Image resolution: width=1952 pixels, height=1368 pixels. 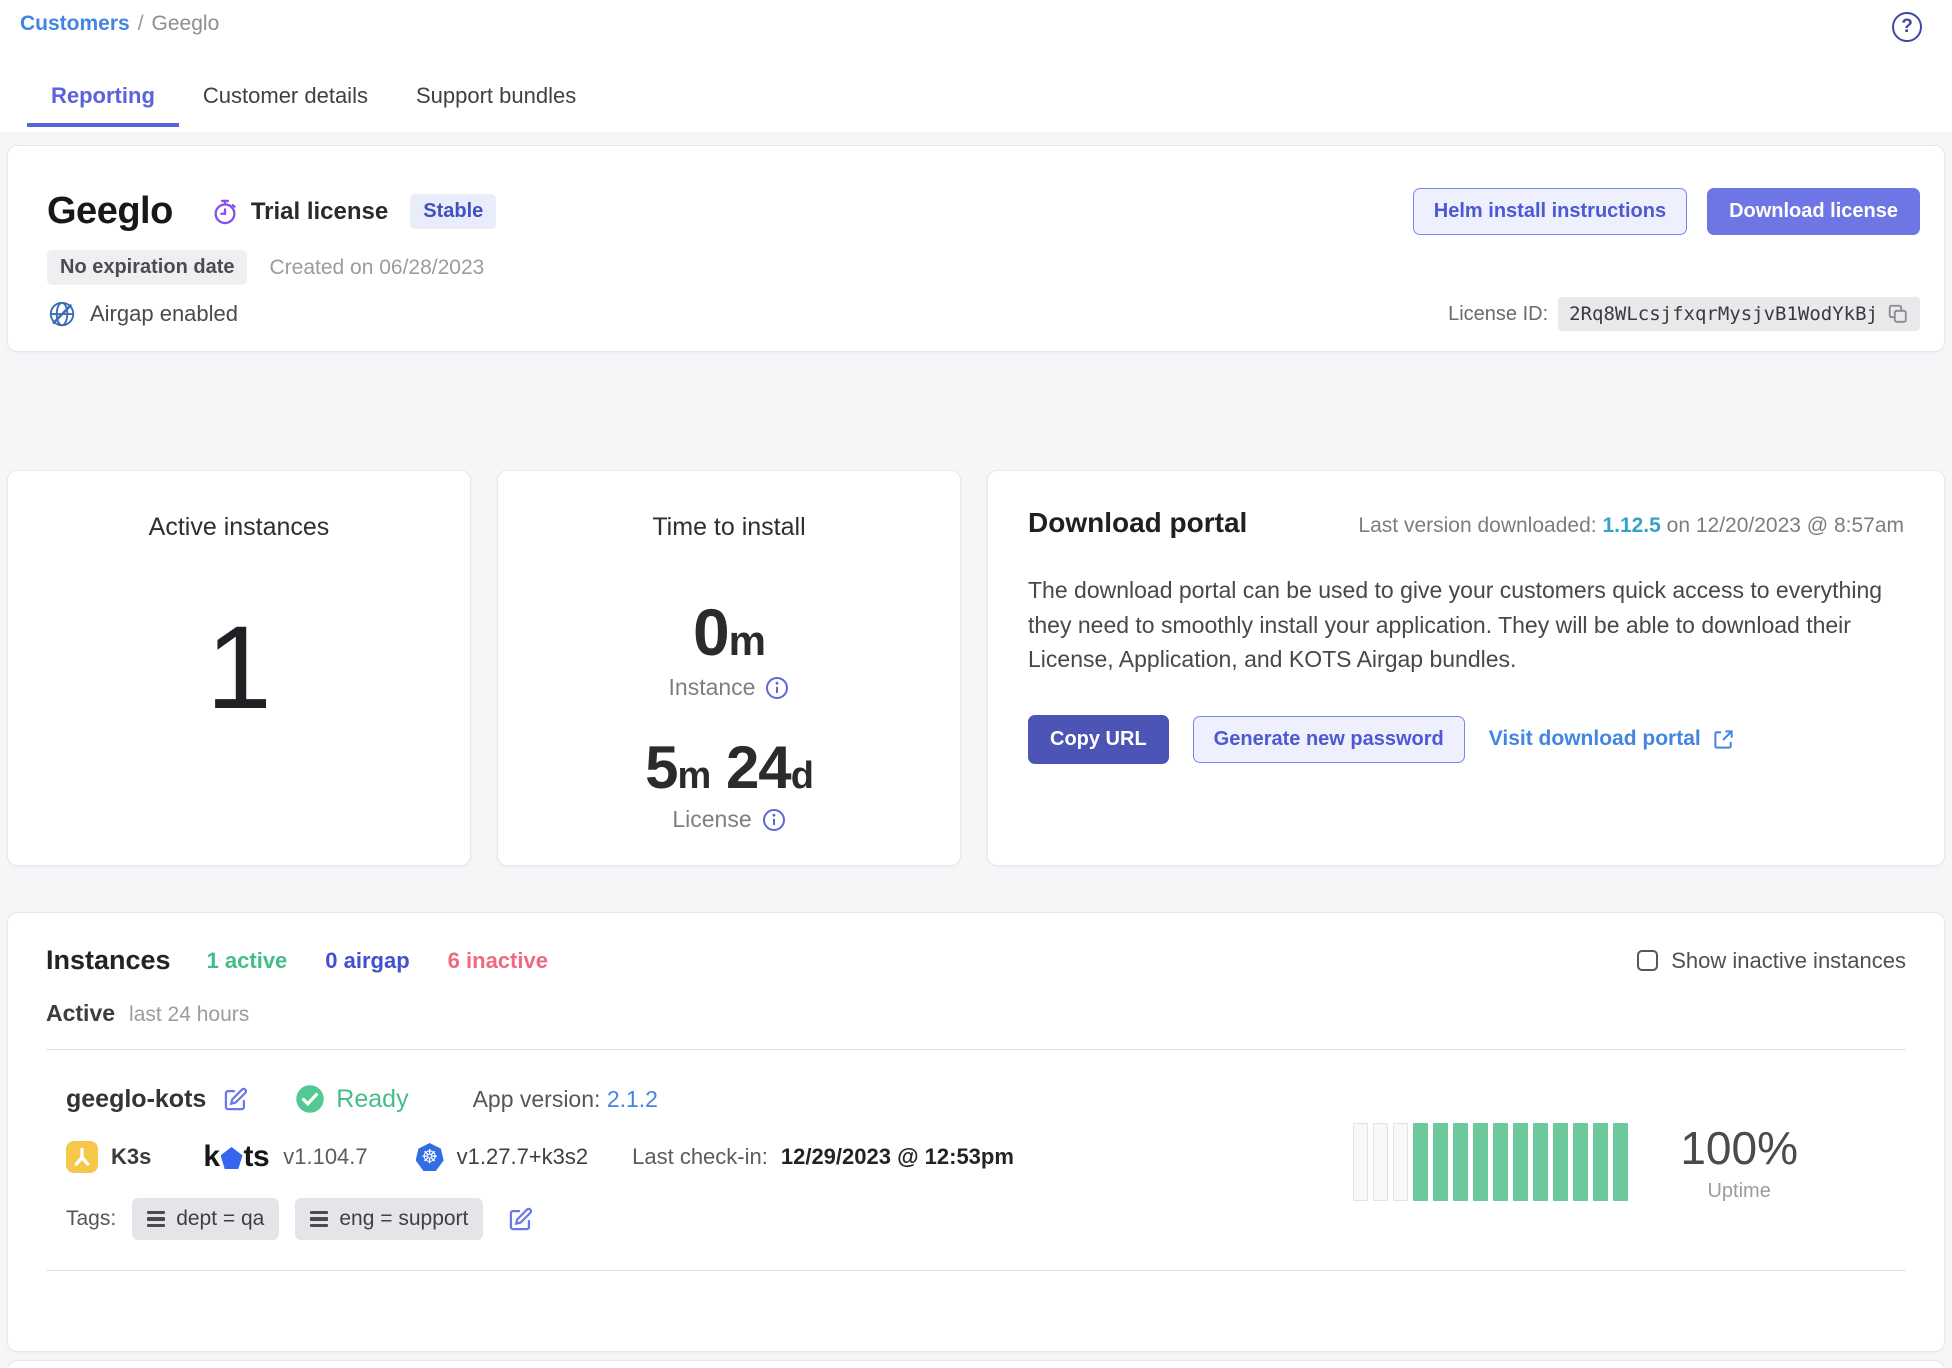 I want to click on external-link-icon, so click(x=1723, y=739).